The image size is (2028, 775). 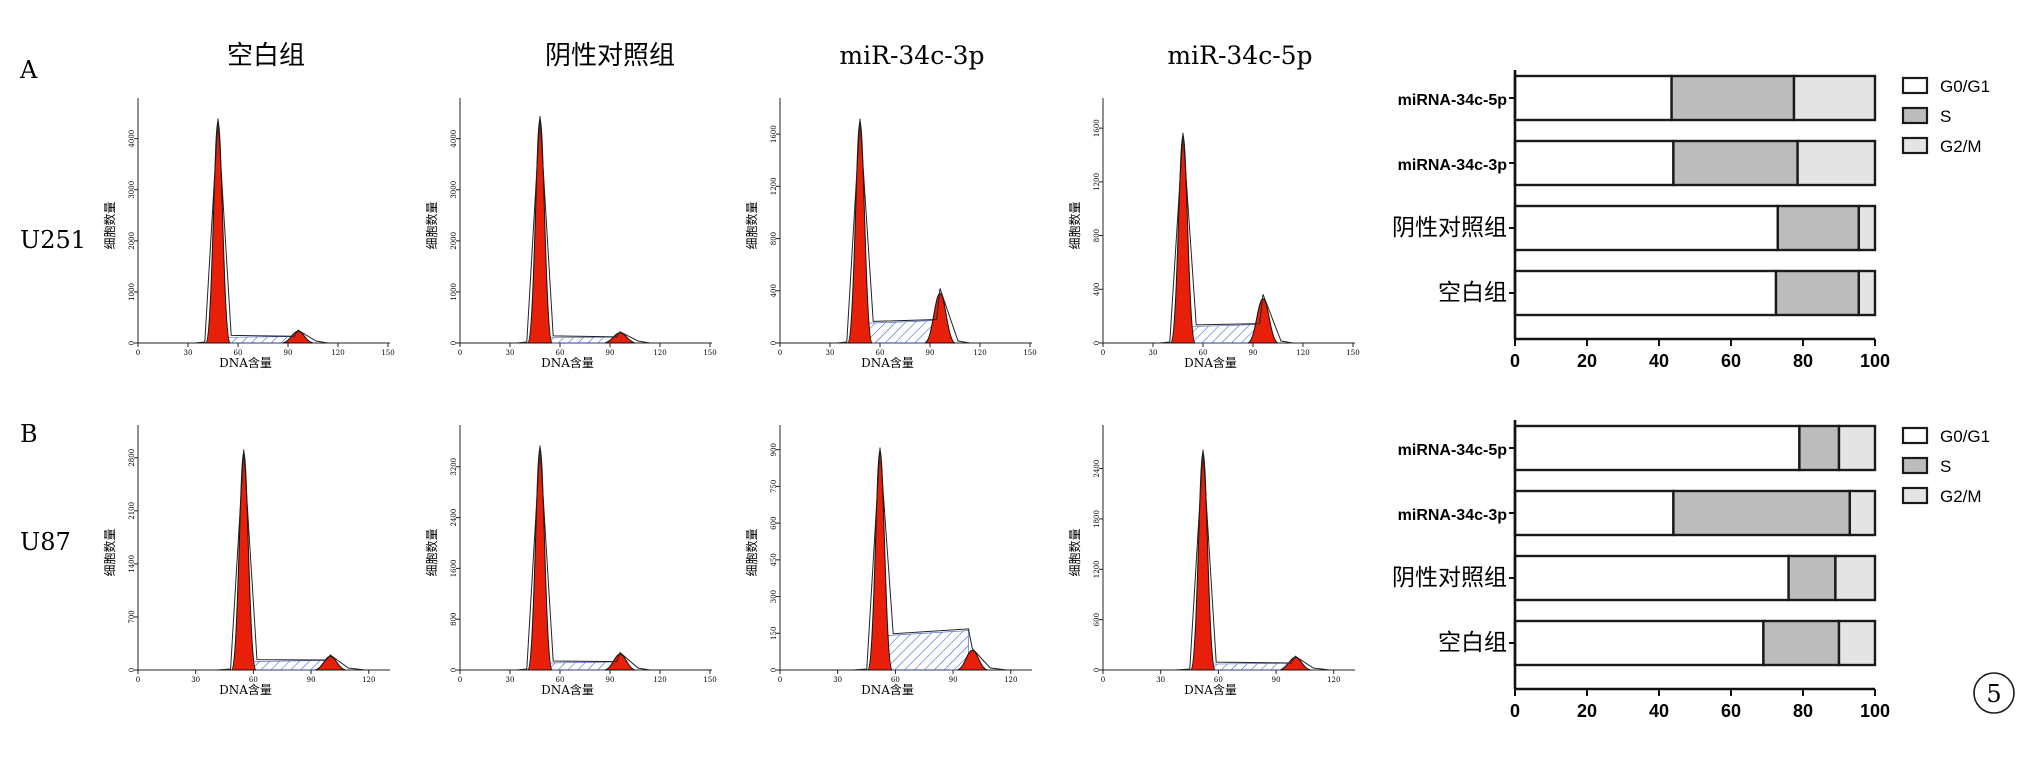 What do you see at coordinates (774, 559) in the screenshot?
I see `y-tick-label: 450` at bounding box center [774, 559].